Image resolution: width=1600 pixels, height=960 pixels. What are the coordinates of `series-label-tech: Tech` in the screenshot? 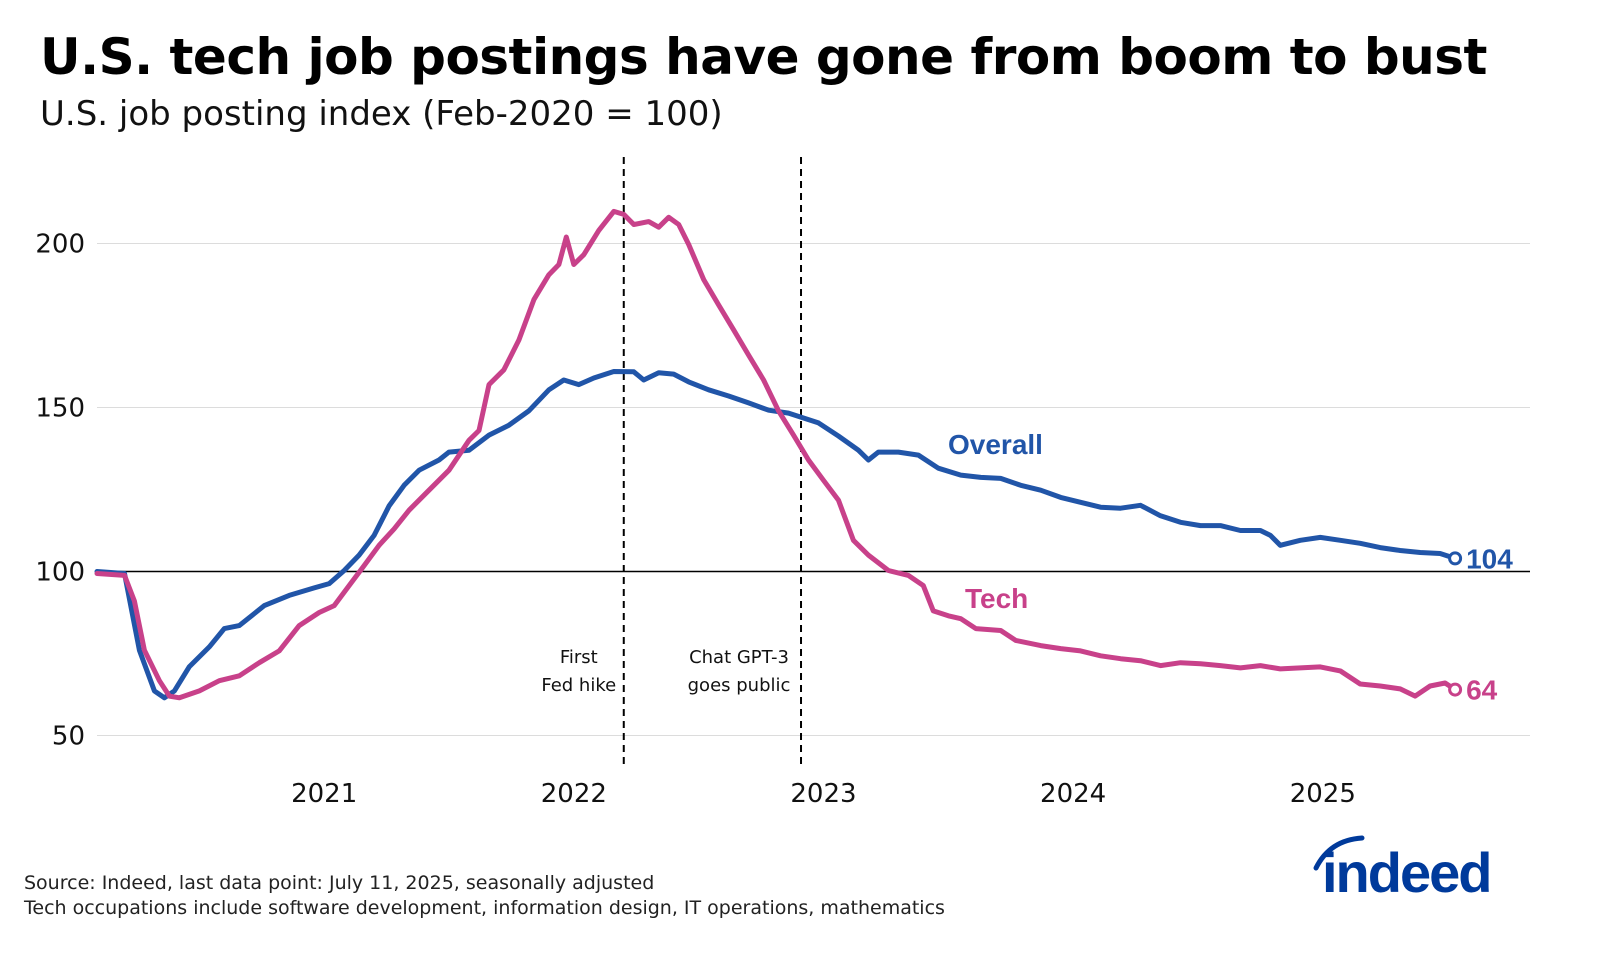 It's located at (996, 598).